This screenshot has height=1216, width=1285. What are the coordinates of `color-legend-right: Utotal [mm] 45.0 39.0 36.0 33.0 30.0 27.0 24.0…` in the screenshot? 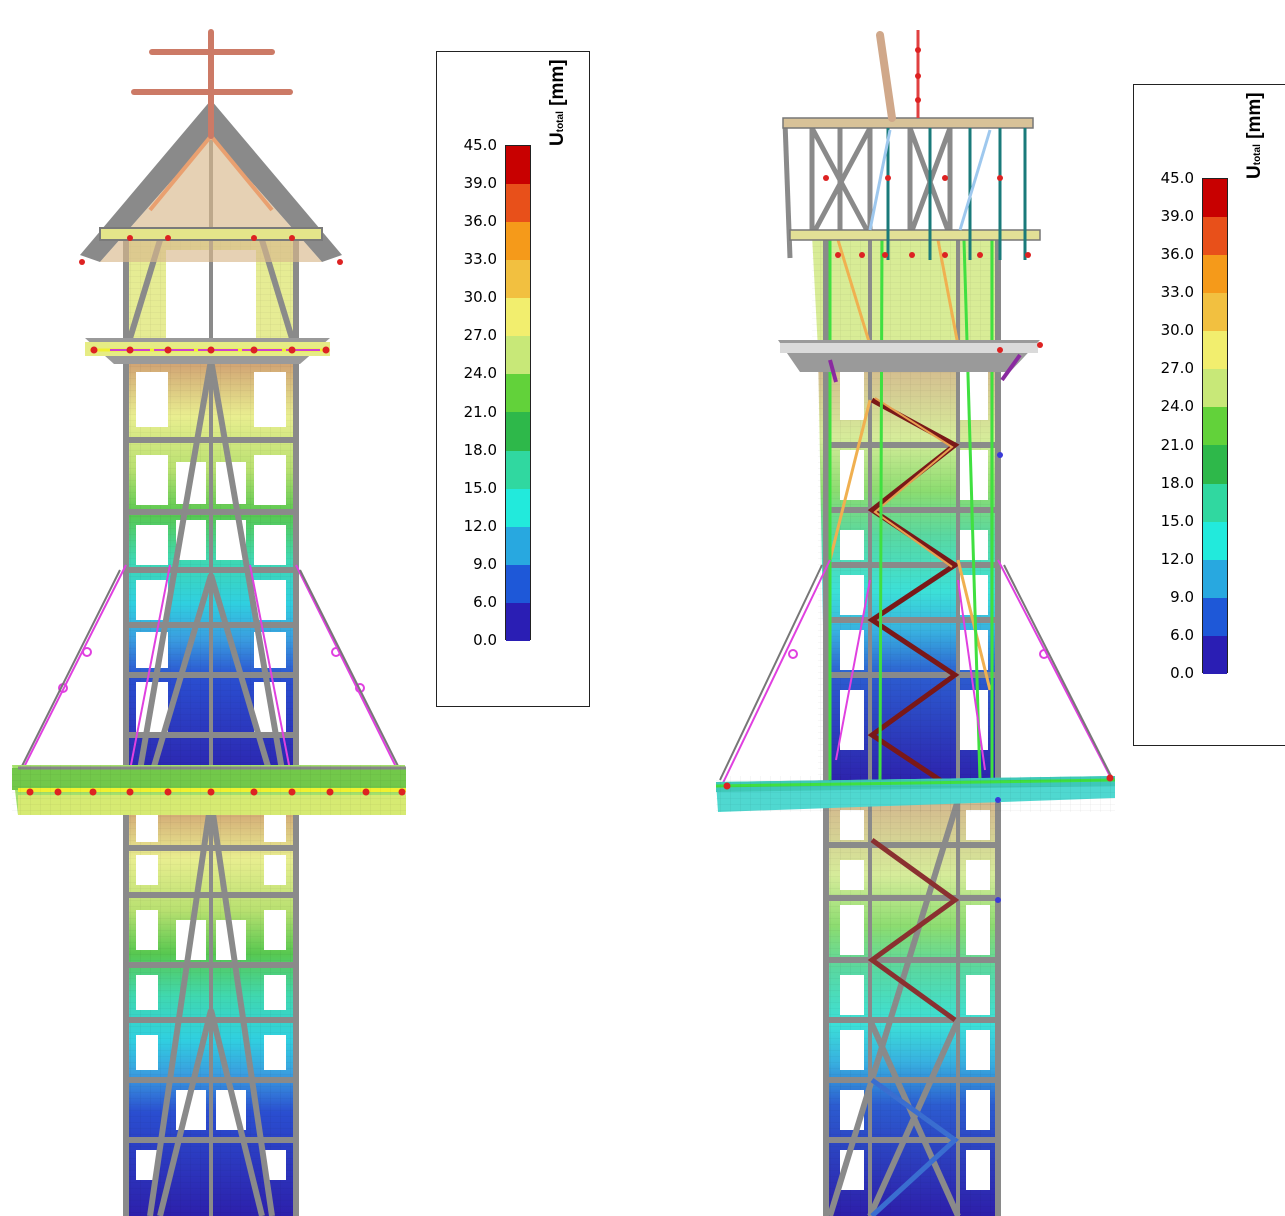 It's located at (1209, 415).